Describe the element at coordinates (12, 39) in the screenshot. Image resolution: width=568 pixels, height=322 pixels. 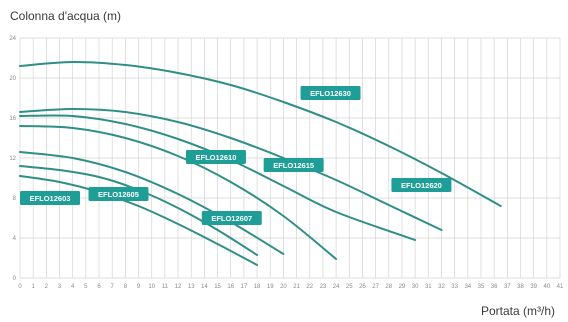
I see `y-tick-6: 24` at that location.